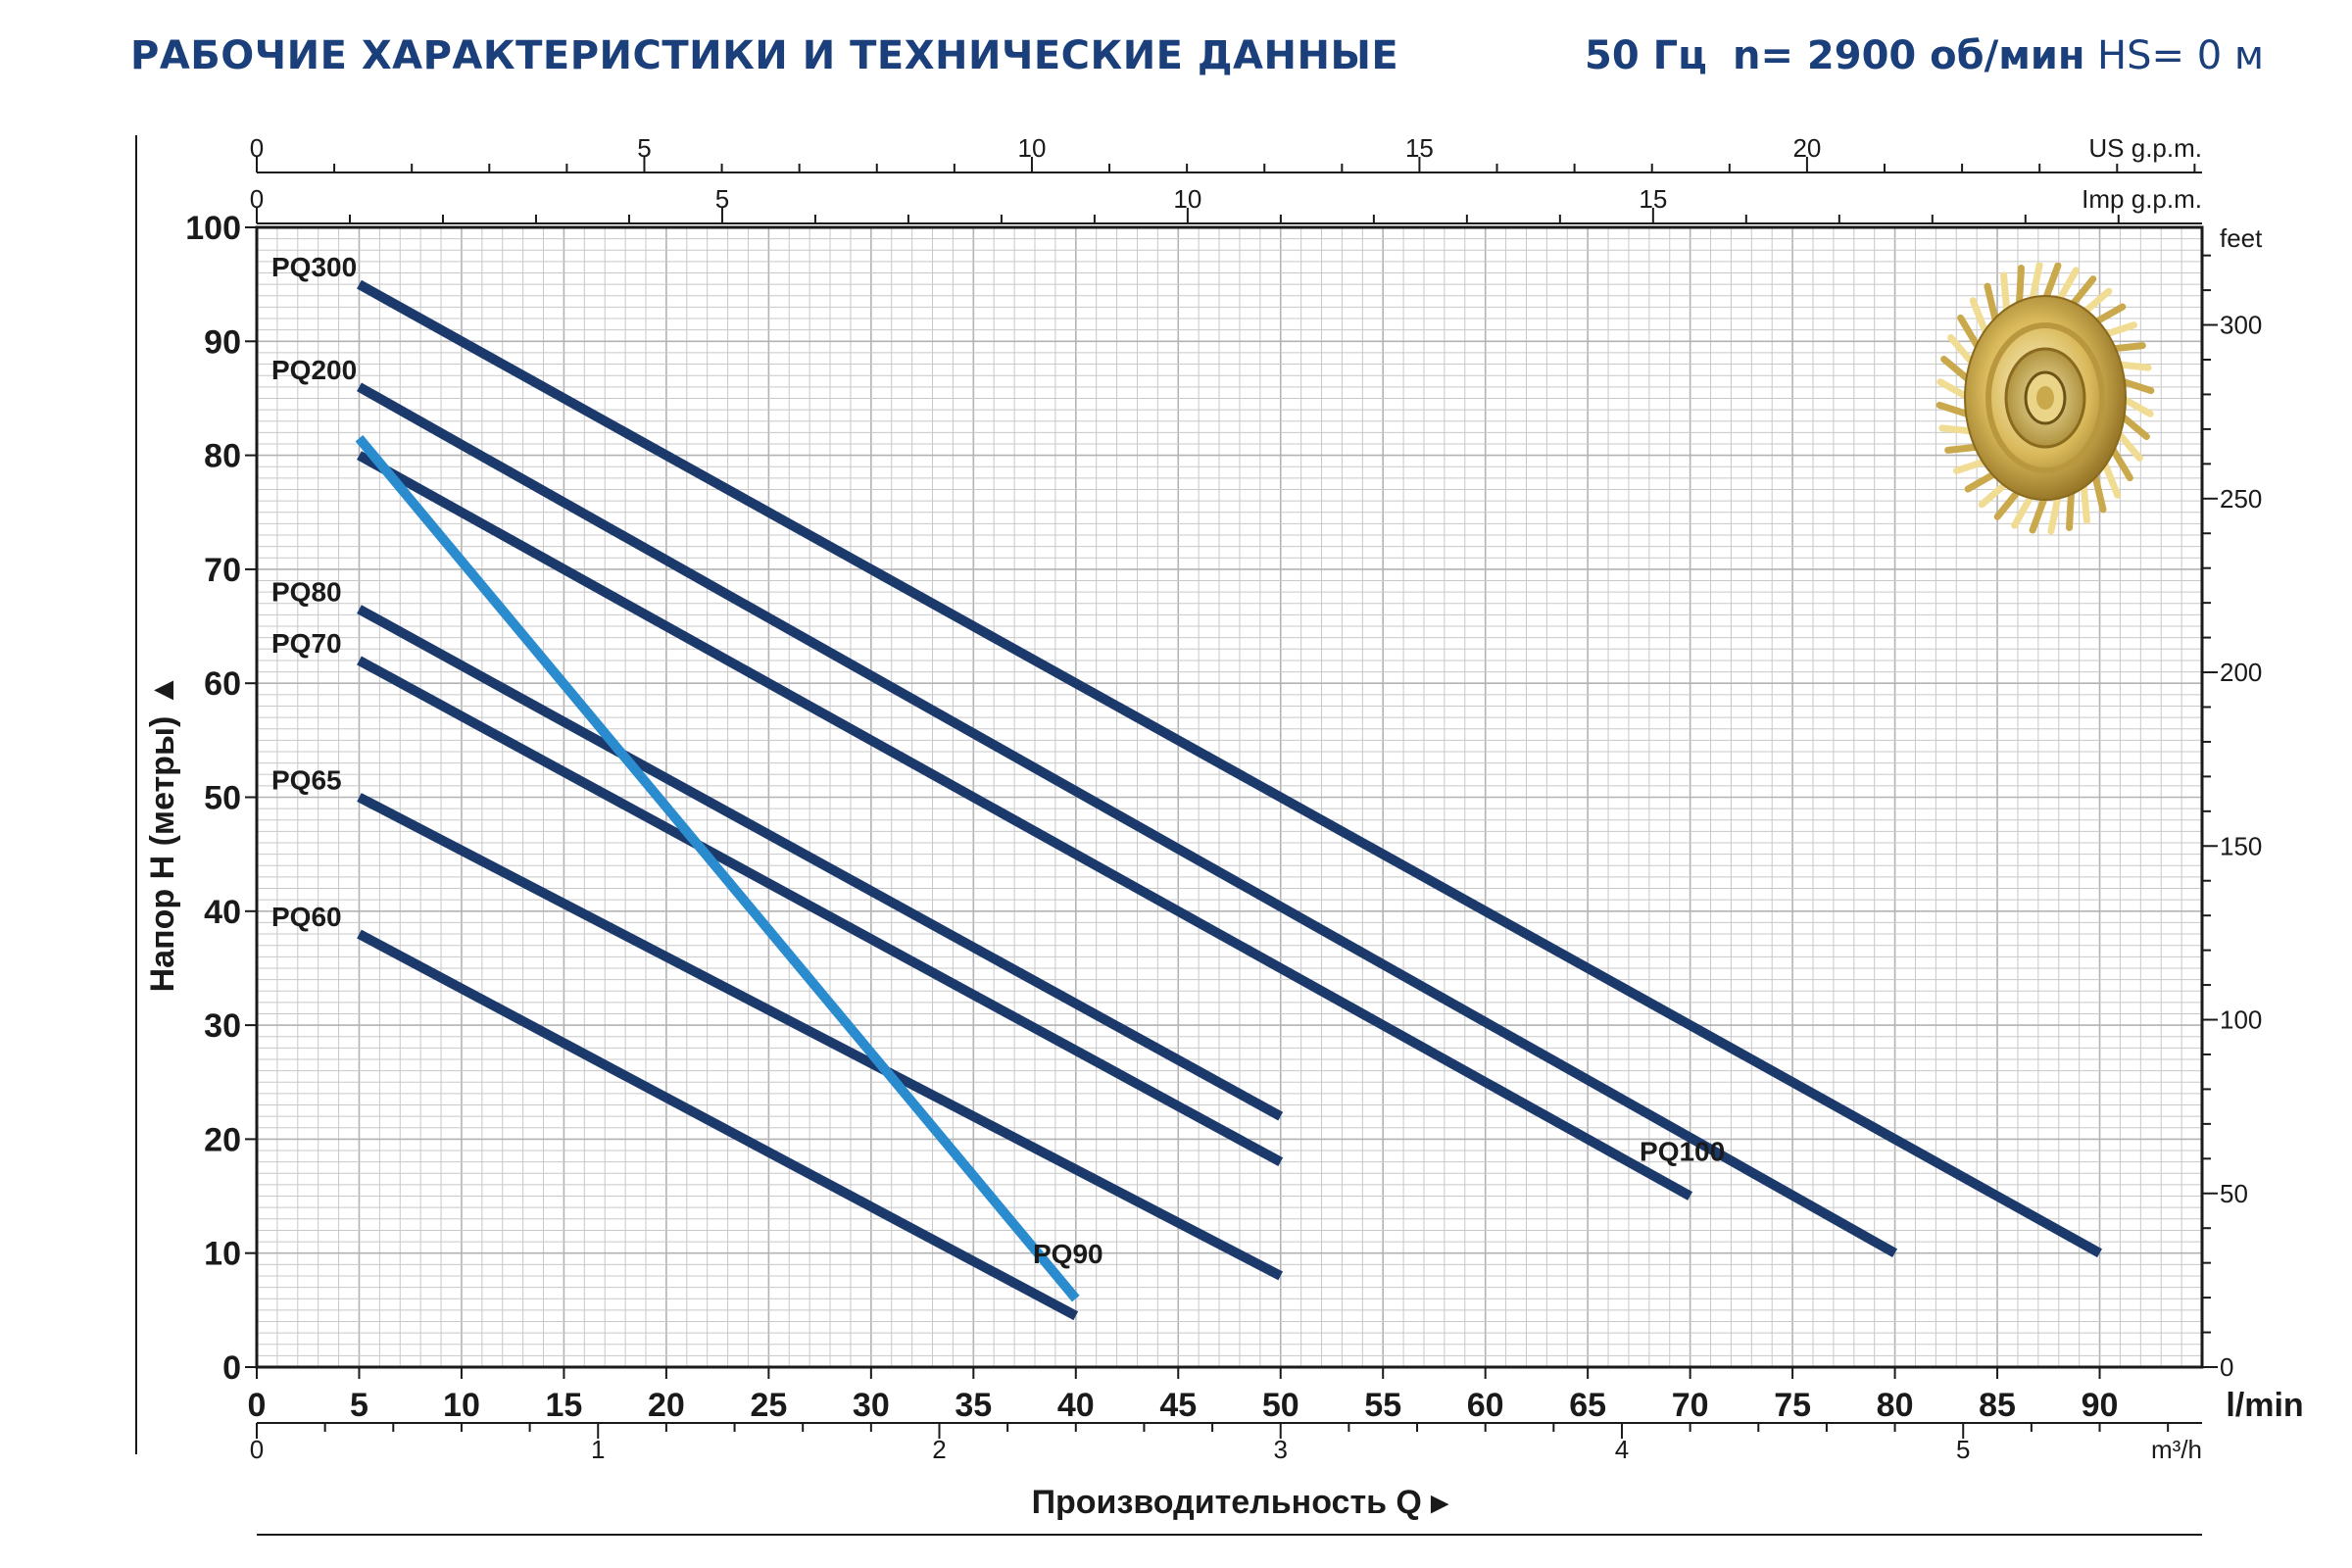 This screenshot has width=2352, height=1568. I want to click on speed-label: n= 2900 об/мин, so click(1909, 55).